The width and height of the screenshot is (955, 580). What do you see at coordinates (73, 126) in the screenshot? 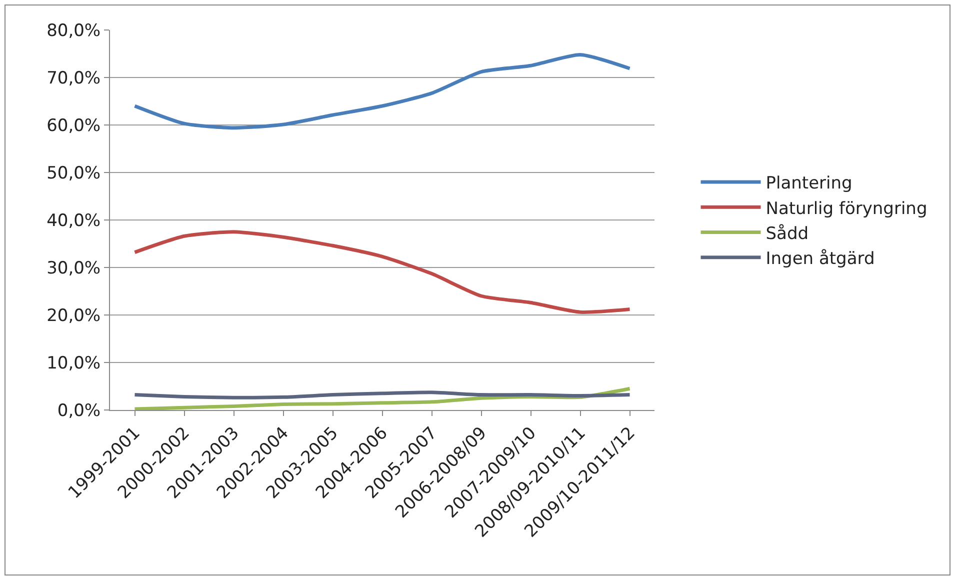
I see `y-tick-label: 60,0%` at bounding box center [73, 126].